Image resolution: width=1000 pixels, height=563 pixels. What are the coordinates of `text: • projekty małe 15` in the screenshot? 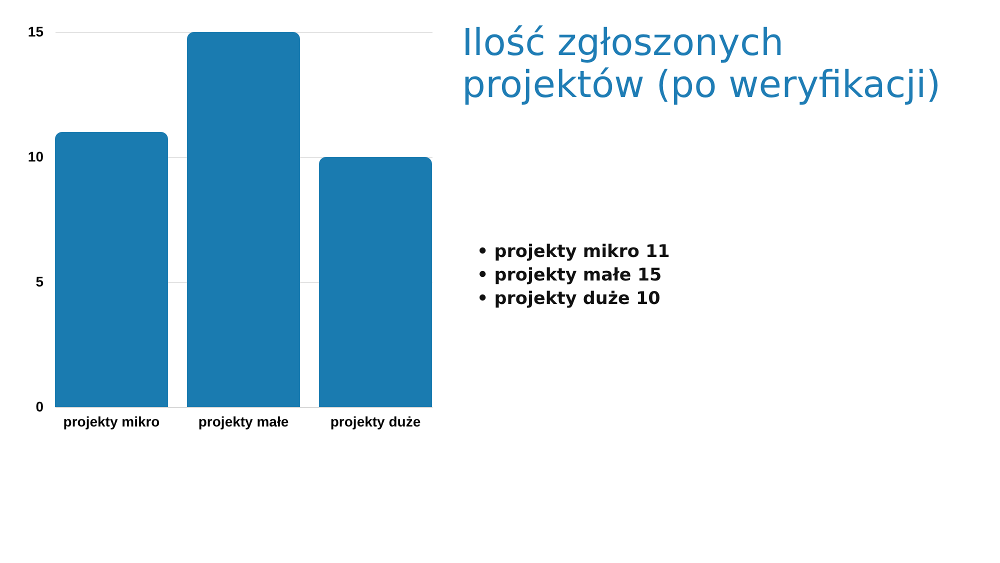 It's located at (569, 276).